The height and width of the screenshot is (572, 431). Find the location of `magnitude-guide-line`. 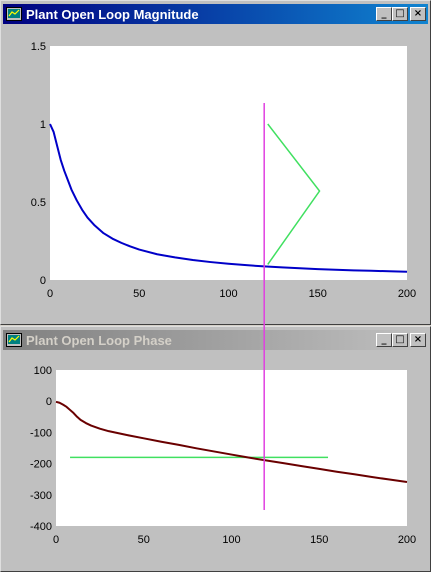

magnitude-guide-line is located at coordinates (294, 194).